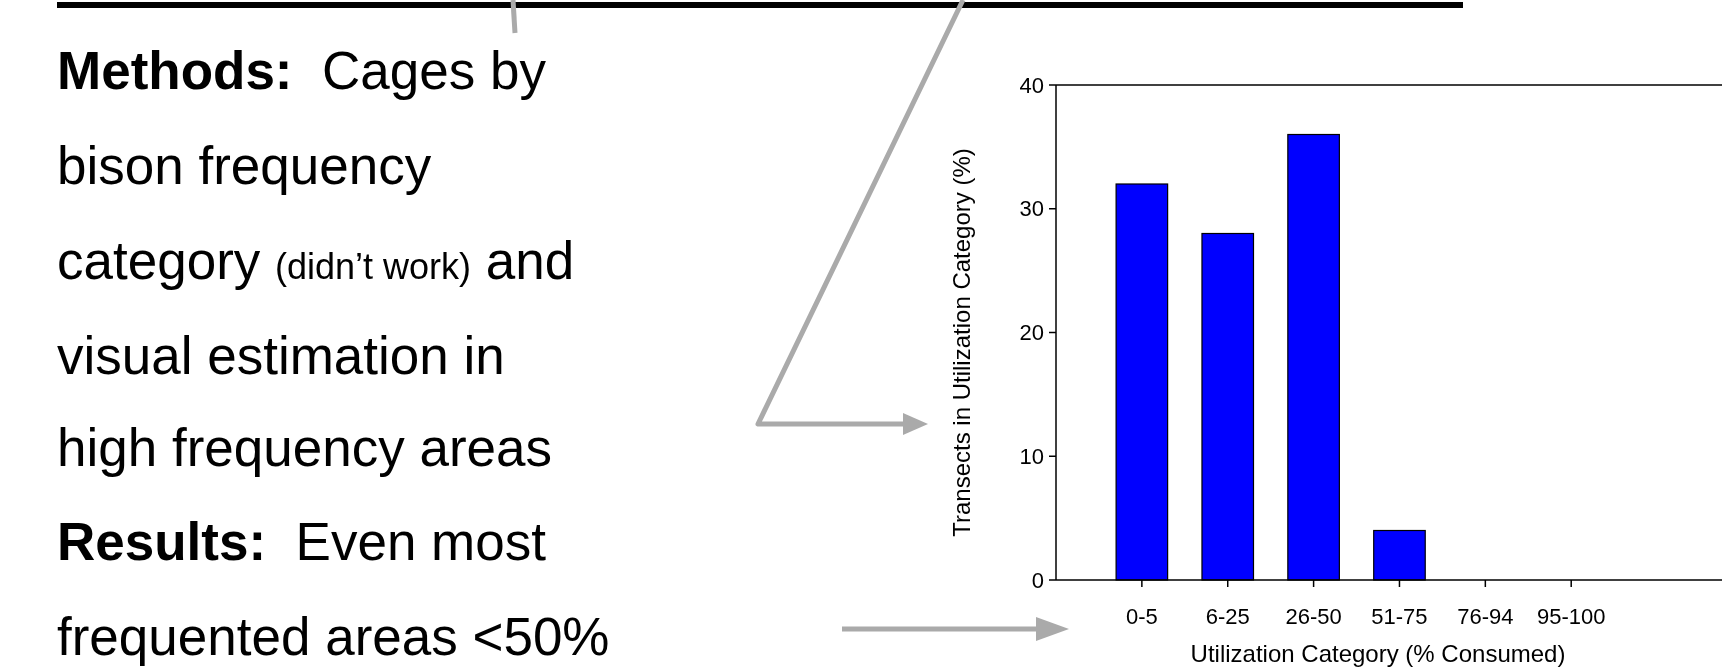 The image size is (1722, 672). Describe the element at coordinates (333, 636) in the screenshot. I see `text: frequented areas <50%` at that location.